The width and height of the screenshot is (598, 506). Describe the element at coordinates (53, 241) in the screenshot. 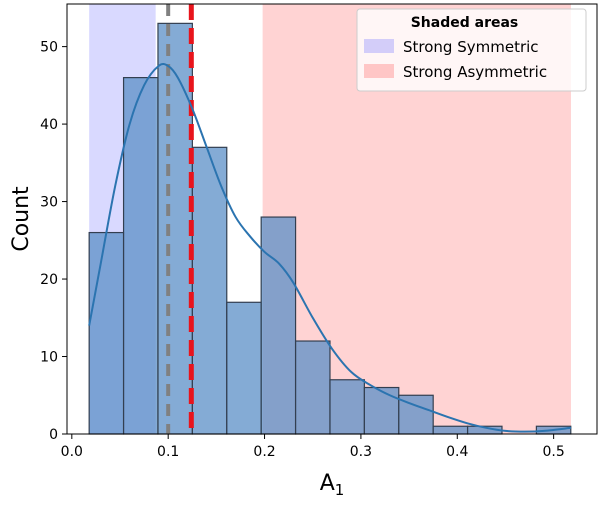

I see `y-axis-ticks: 0 10 20 30 40 50` at that location.